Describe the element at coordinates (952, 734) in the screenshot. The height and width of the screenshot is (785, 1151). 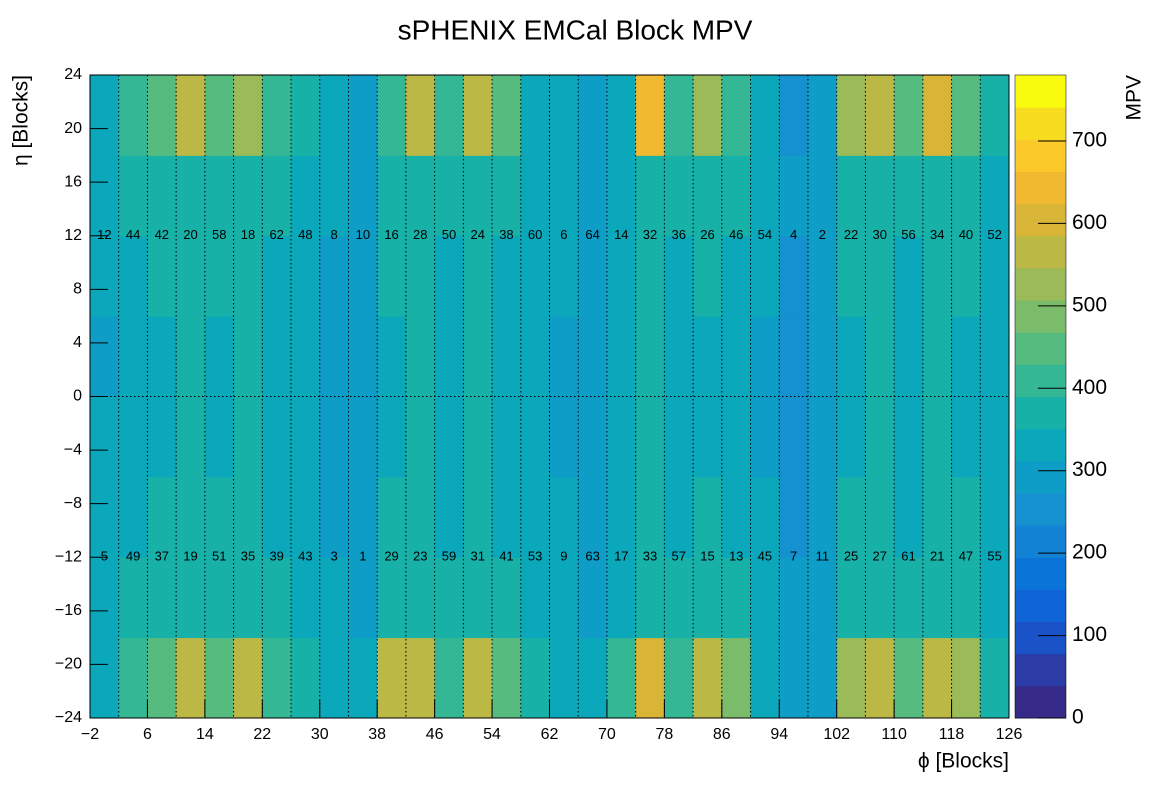
I see `x-tick-label: 118` at that location.